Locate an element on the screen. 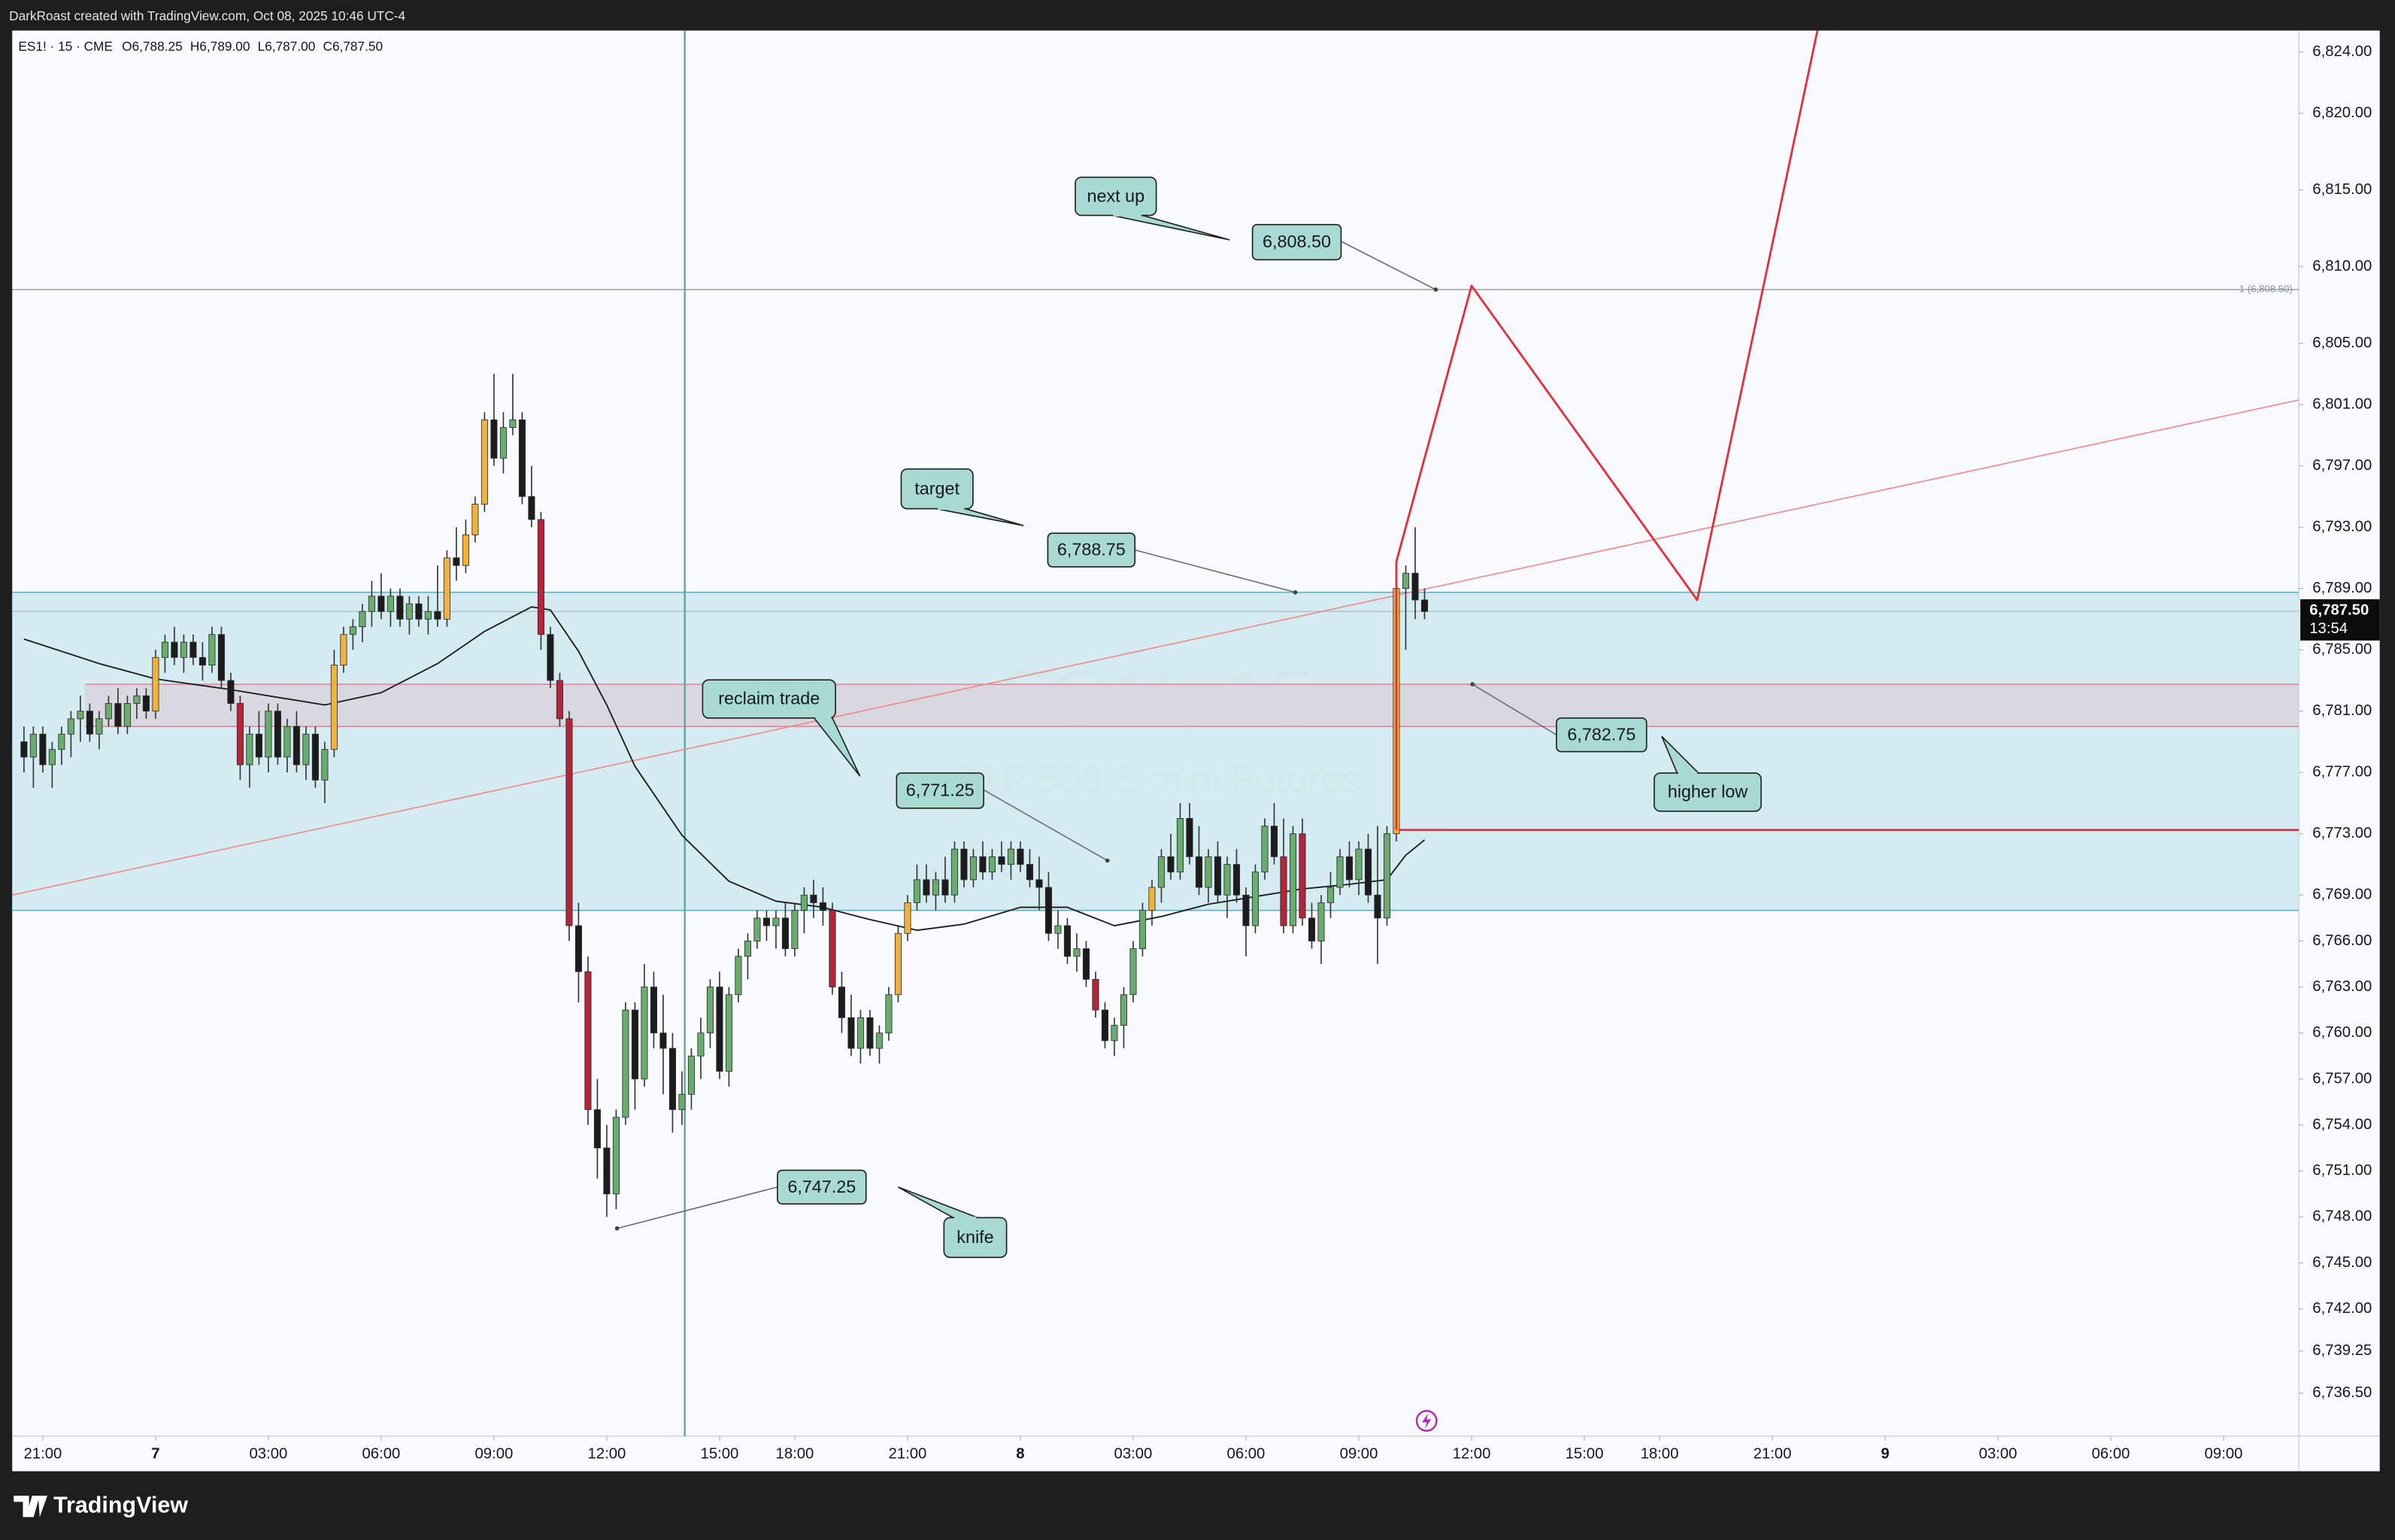  callout-box is located at coordinates (937, 489).